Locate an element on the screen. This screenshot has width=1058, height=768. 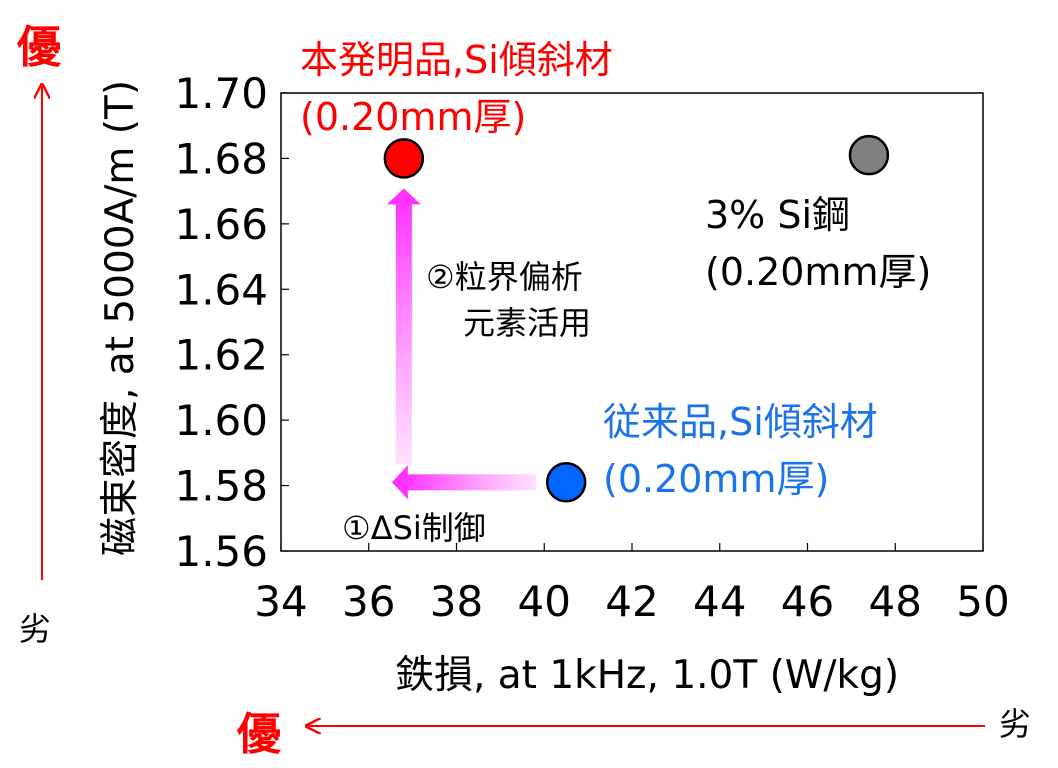
x-tick-label: 40 is located at coordinates (544, 601).